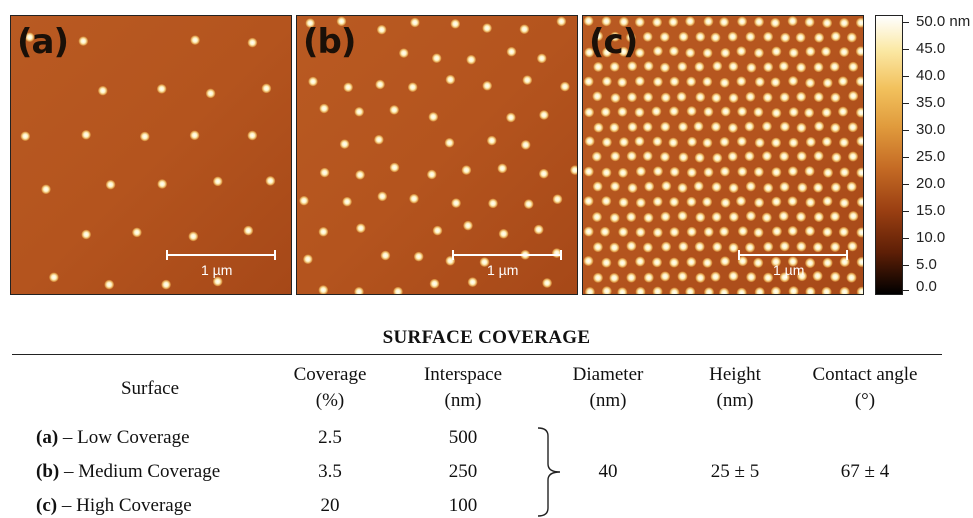 The width and height of the screenshot is (973, 518). What do you see at coordinates (463, 438) in the screenshot?
I see `row-a-interspace: 500` at bounding box center [463, 438].